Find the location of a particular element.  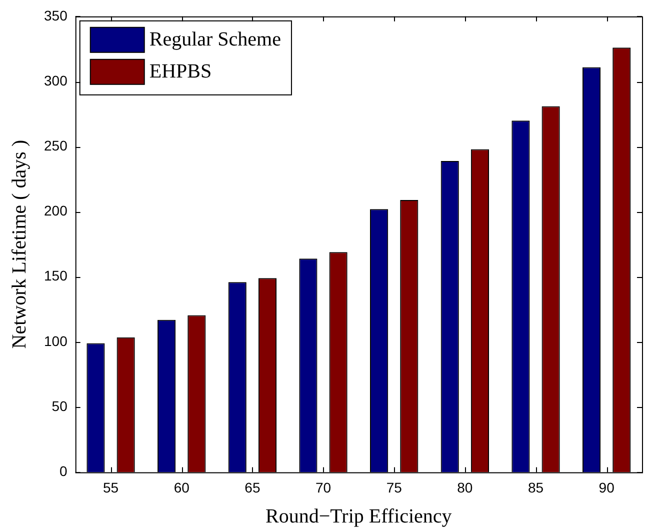

legend-label: EHPBS is located at coordinates (180, 71).